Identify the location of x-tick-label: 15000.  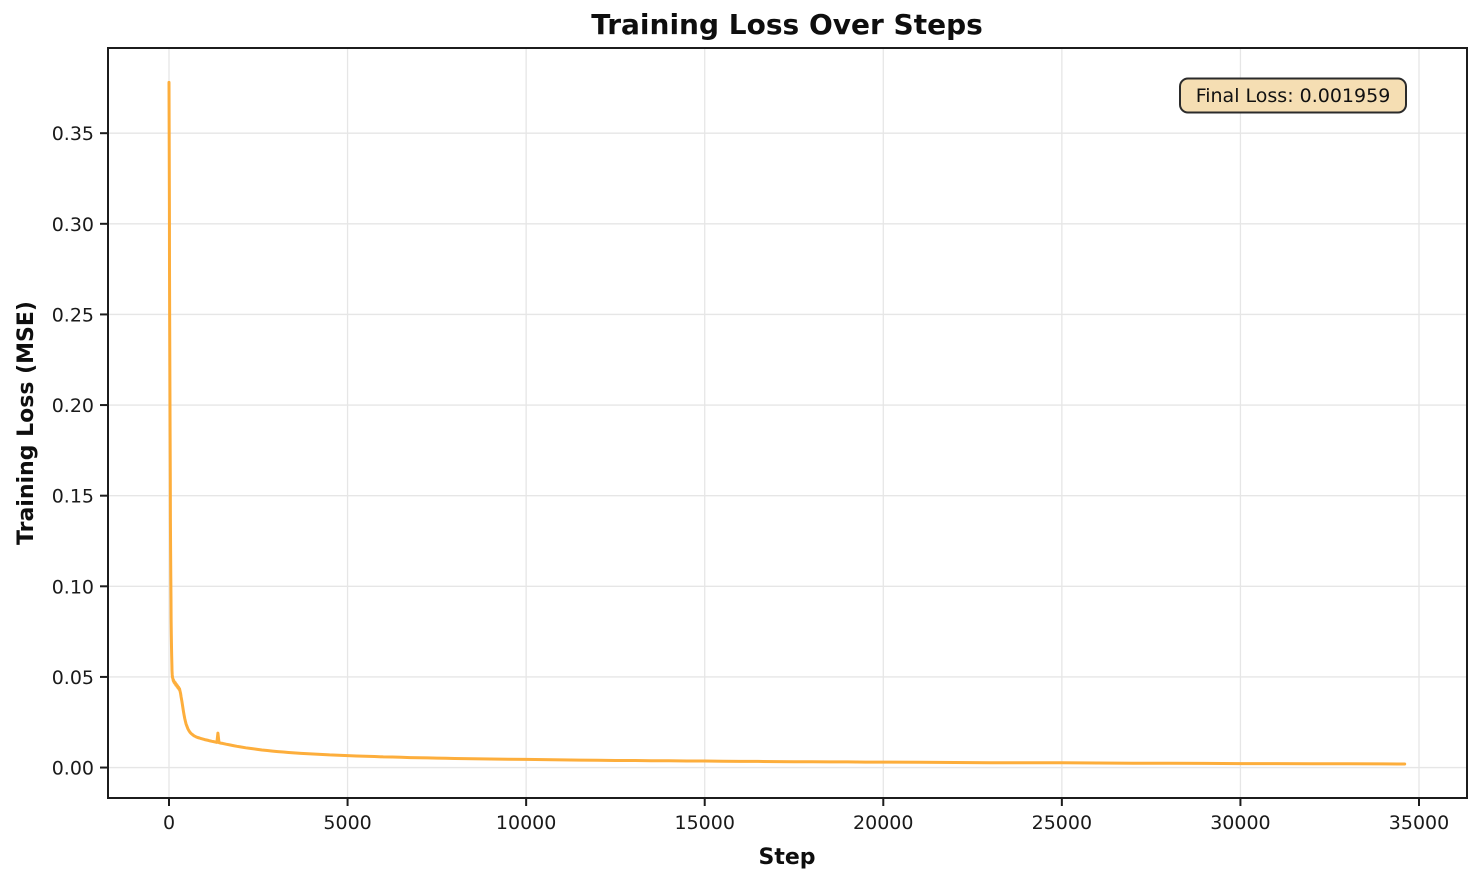
(704, 823).